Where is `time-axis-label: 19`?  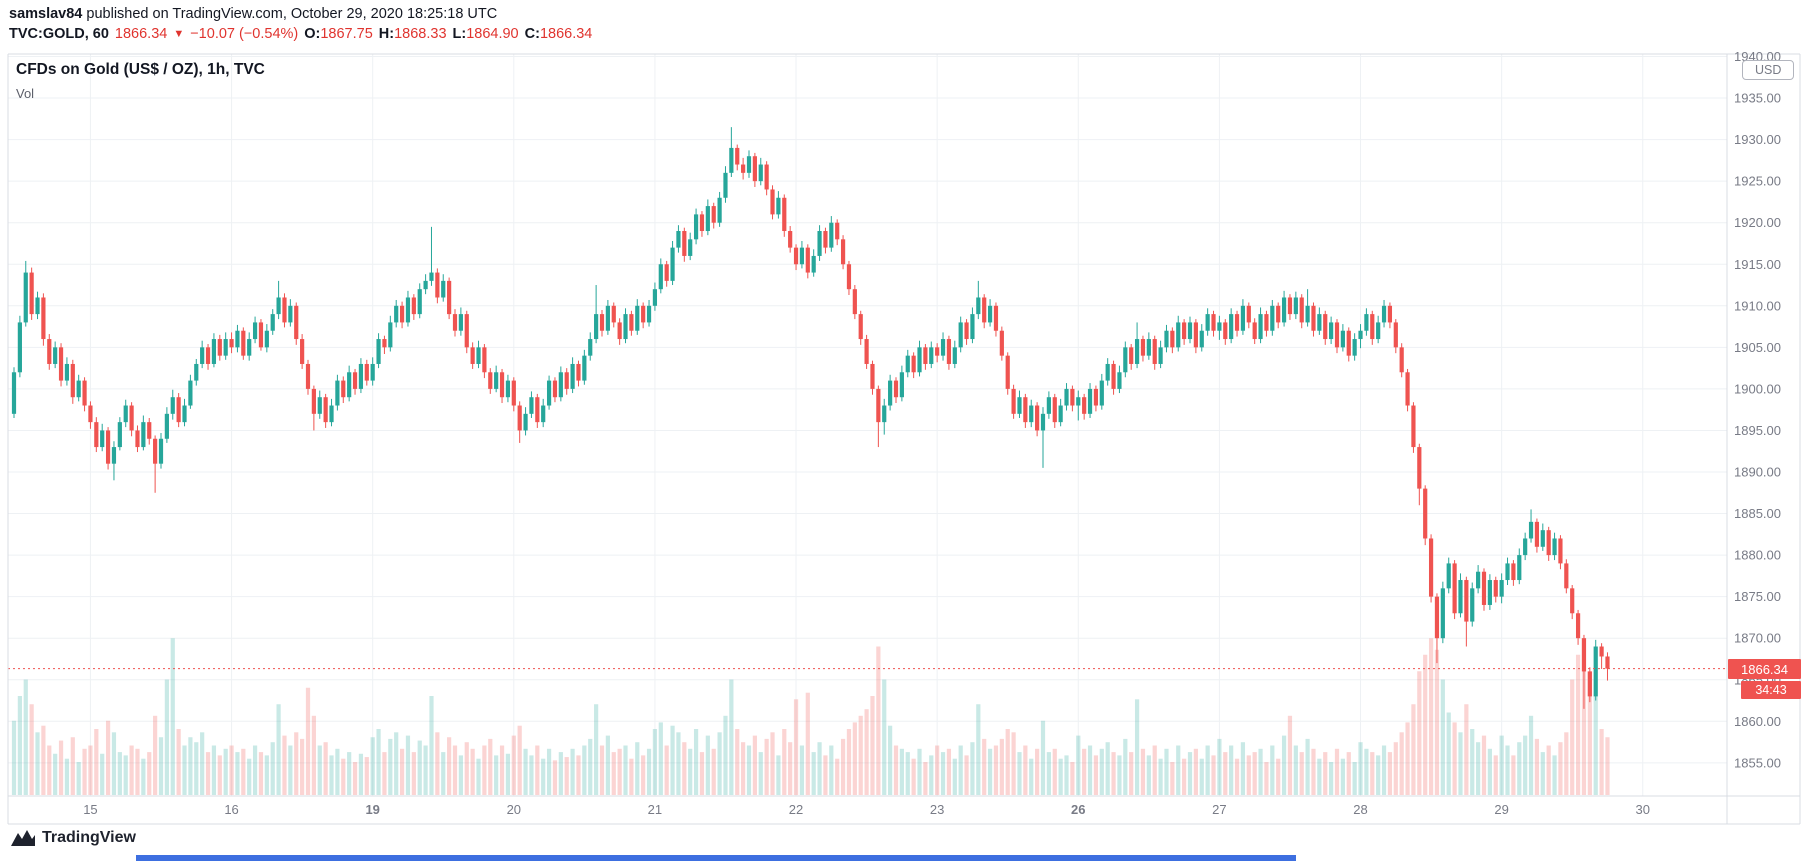 time-axis-label: 19 is located at coordinates (372, 809).